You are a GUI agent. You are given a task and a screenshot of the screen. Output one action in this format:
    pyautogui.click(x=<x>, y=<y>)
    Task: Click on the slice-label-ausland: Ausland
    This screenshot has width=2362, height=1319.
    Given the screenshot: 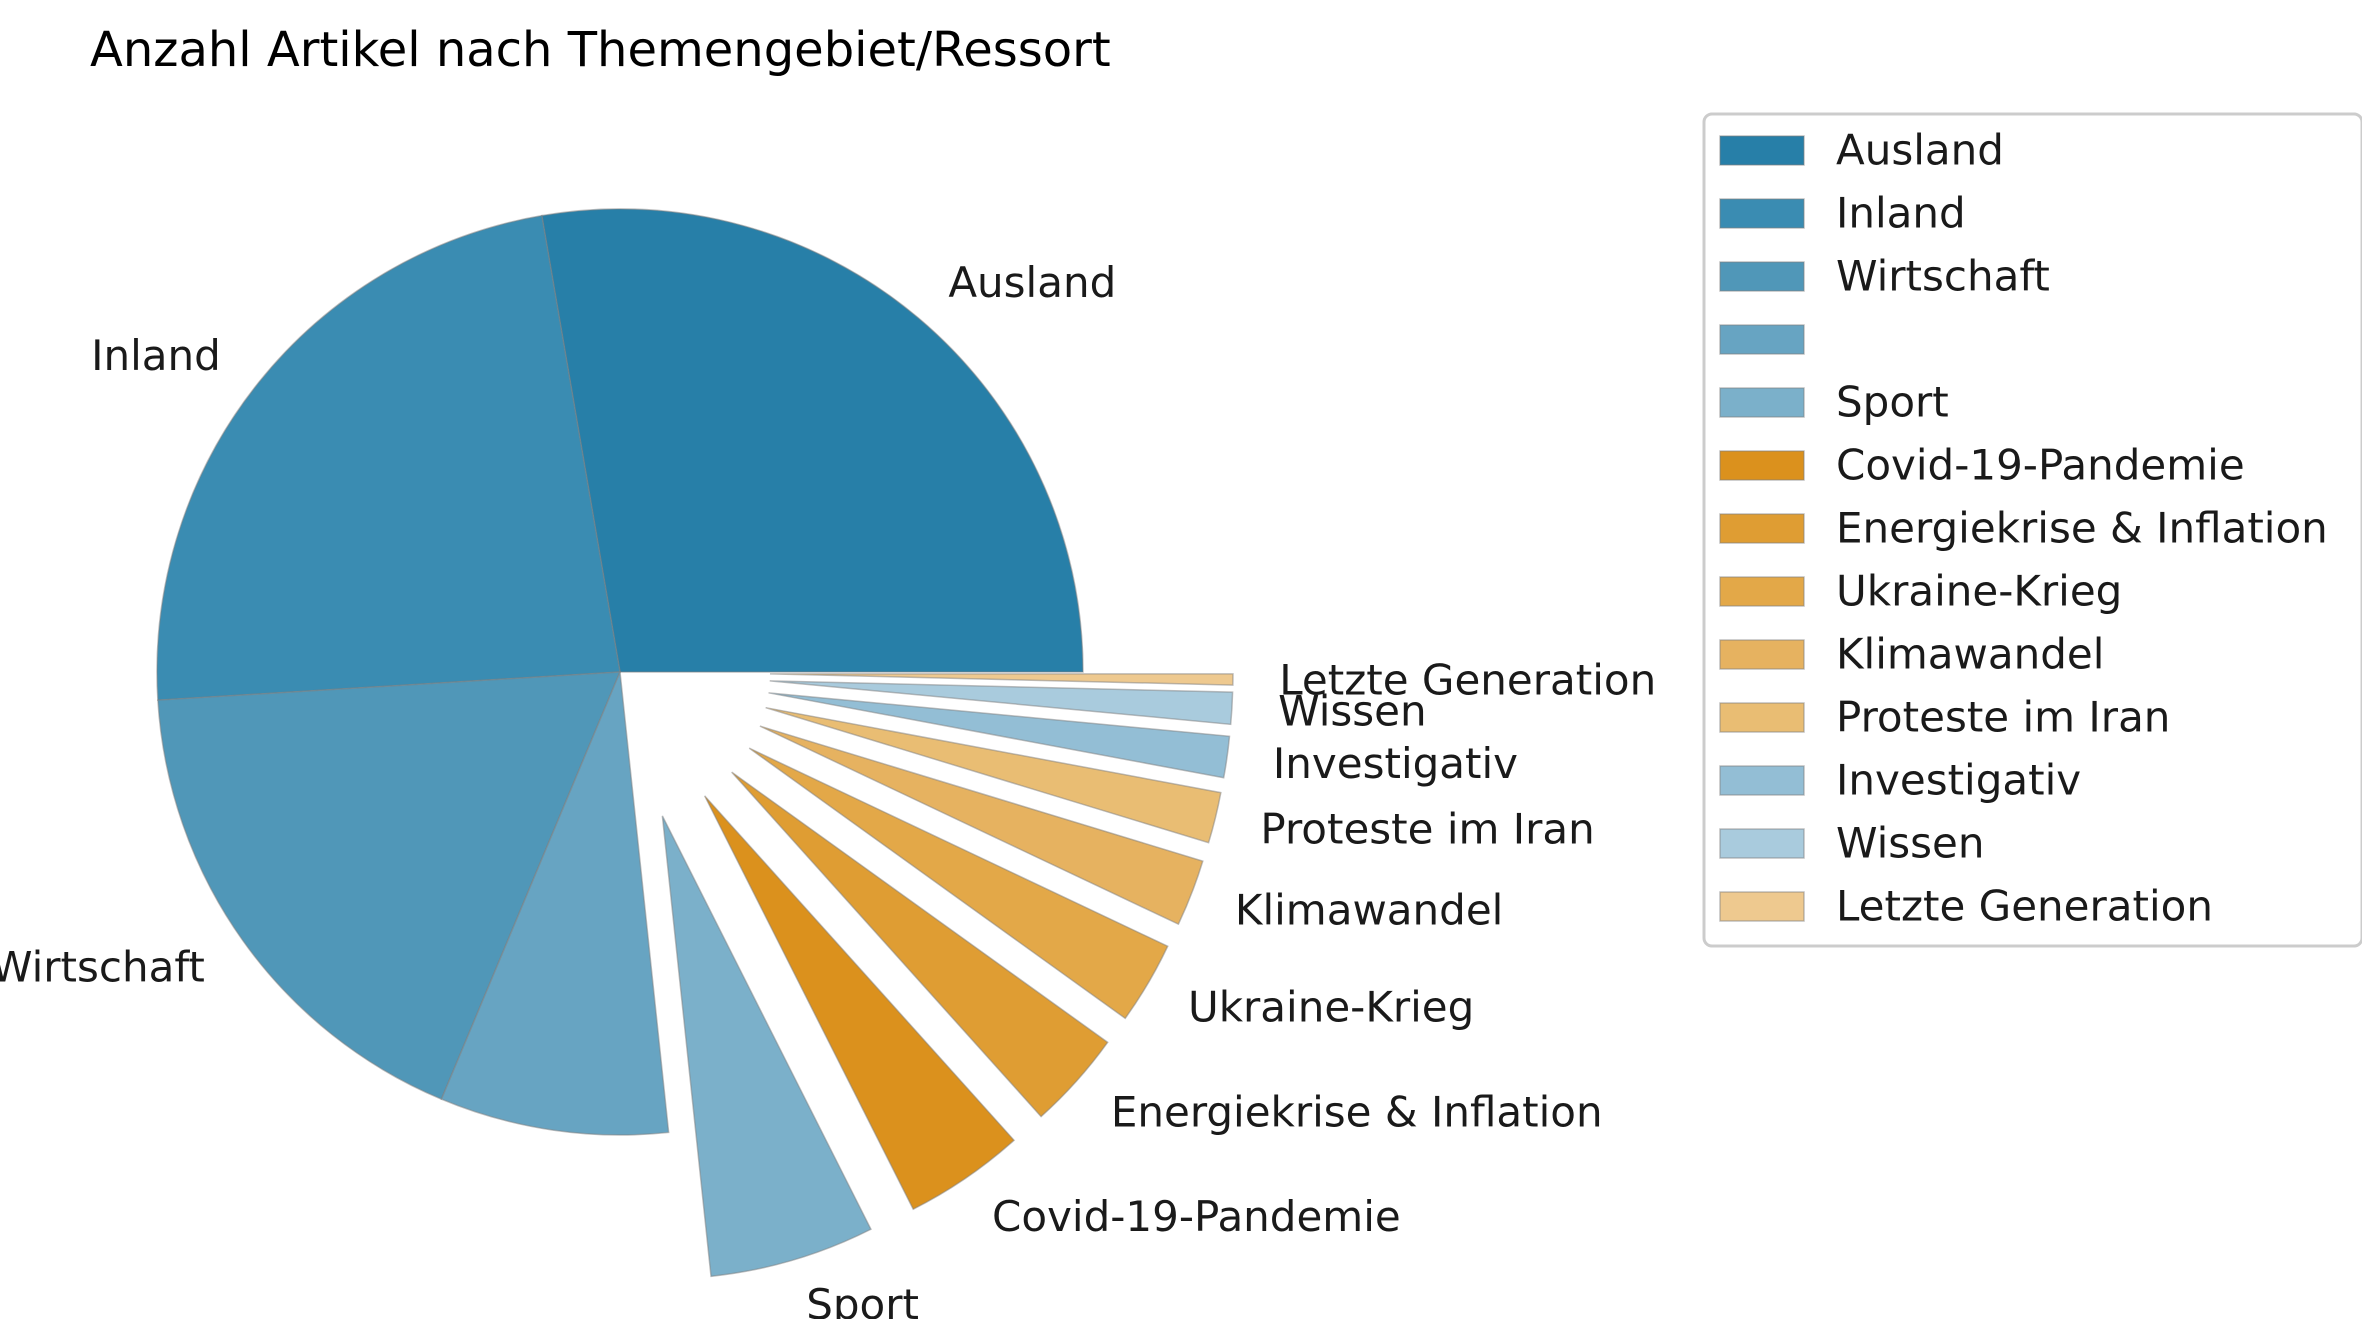 What is the action you would take?
    pyautogui.click(x=1032, y=282)
    